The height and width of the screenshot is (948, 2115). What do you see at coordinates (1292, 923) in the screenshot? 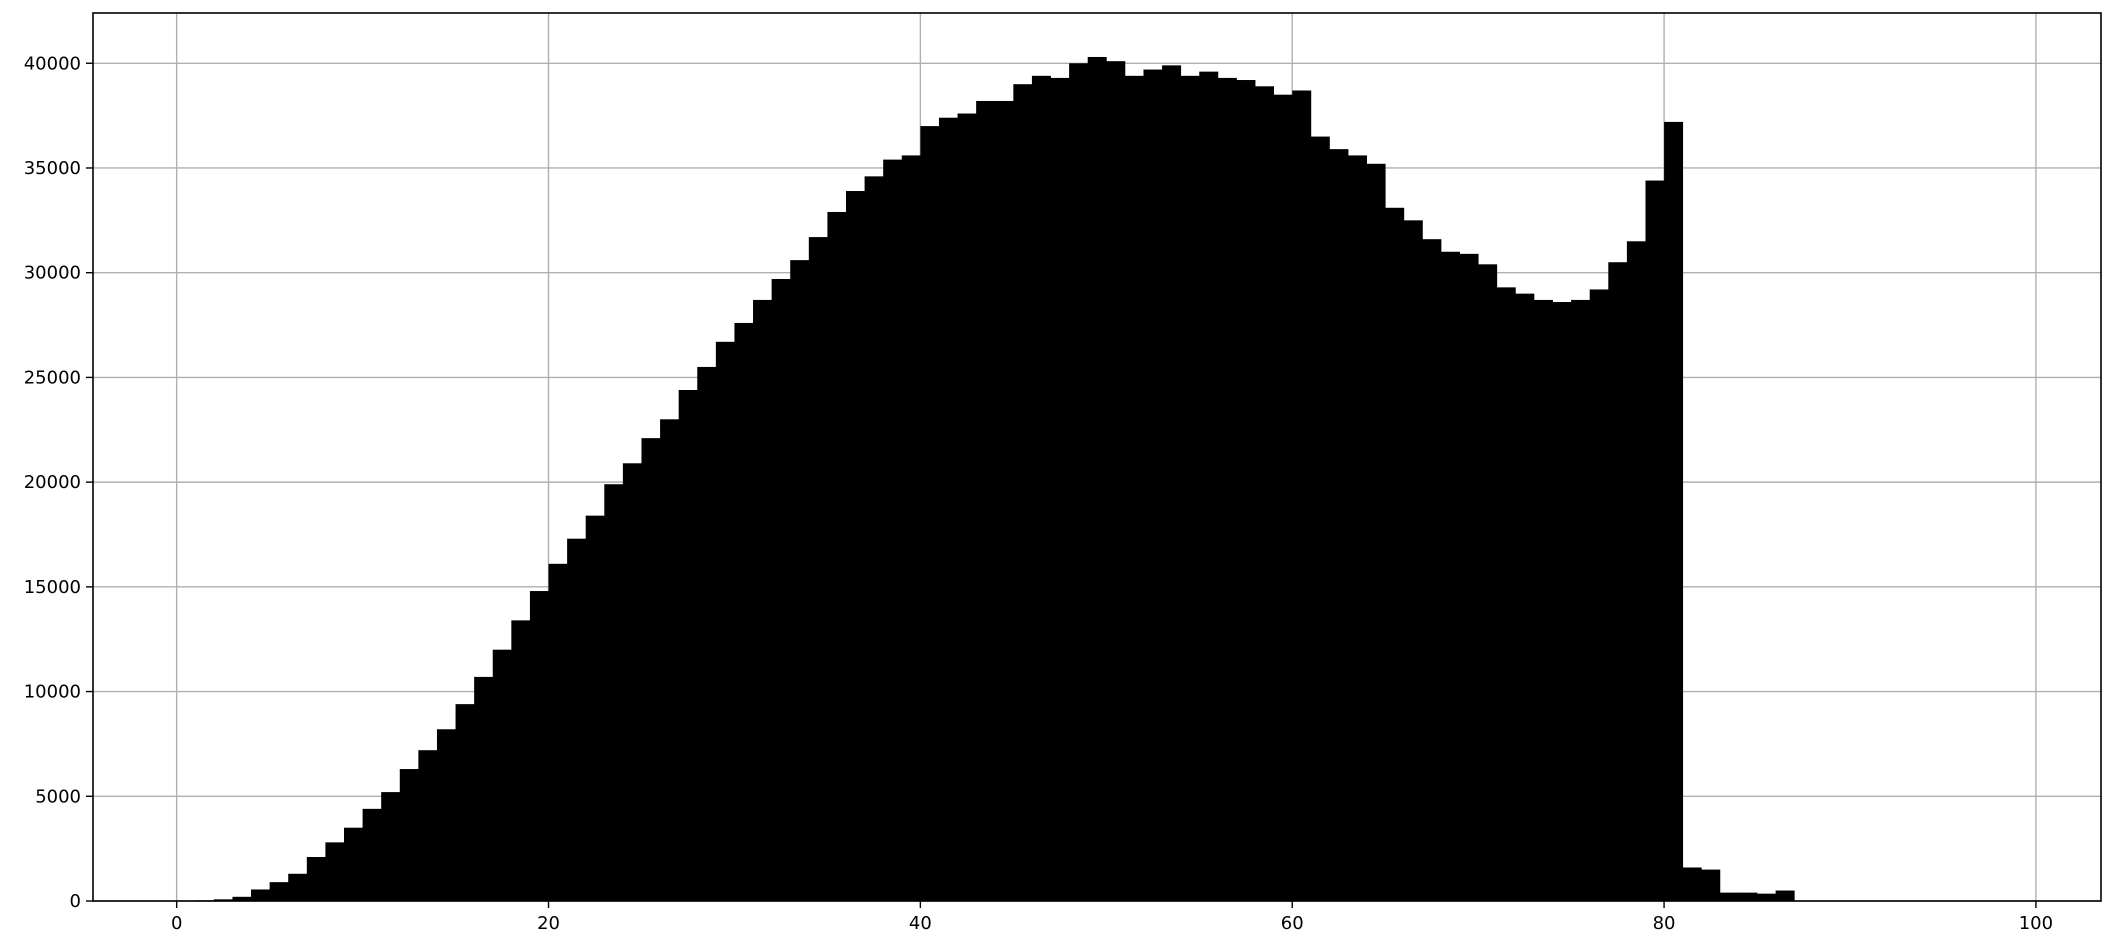
I see `x-tick-label: 60` at bounding box center [1292, 923].